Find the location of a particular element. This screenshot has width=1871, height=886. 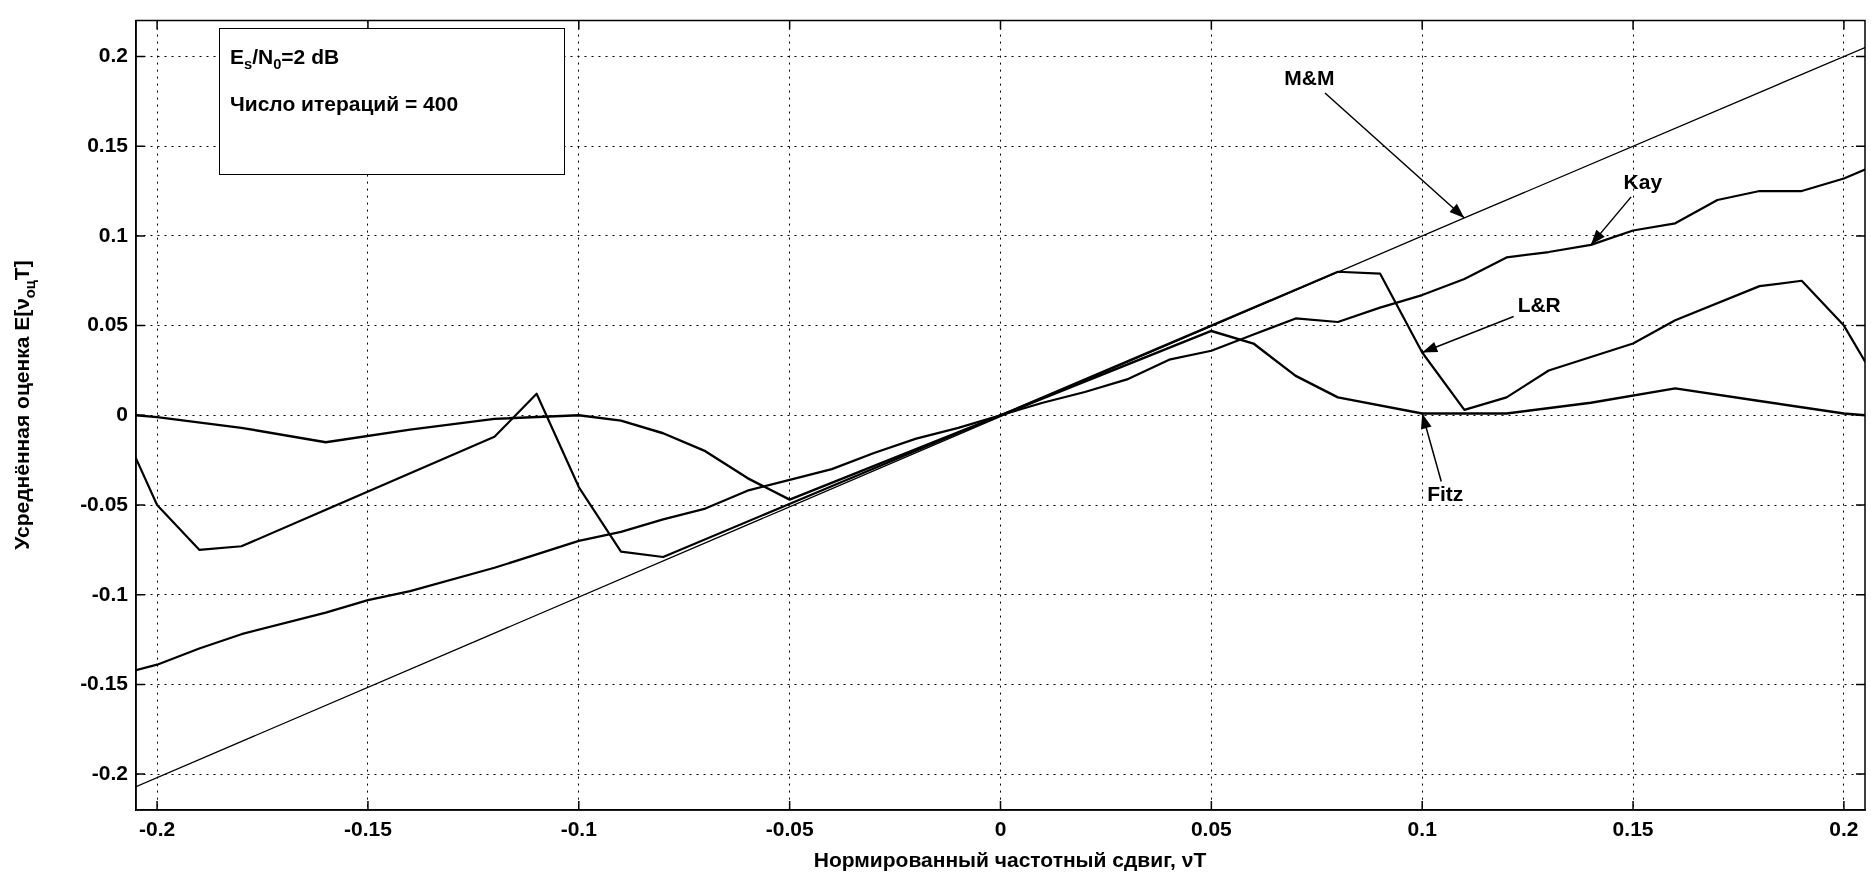

y-tick-label: 0.2 is located at coordinates (113, 55).